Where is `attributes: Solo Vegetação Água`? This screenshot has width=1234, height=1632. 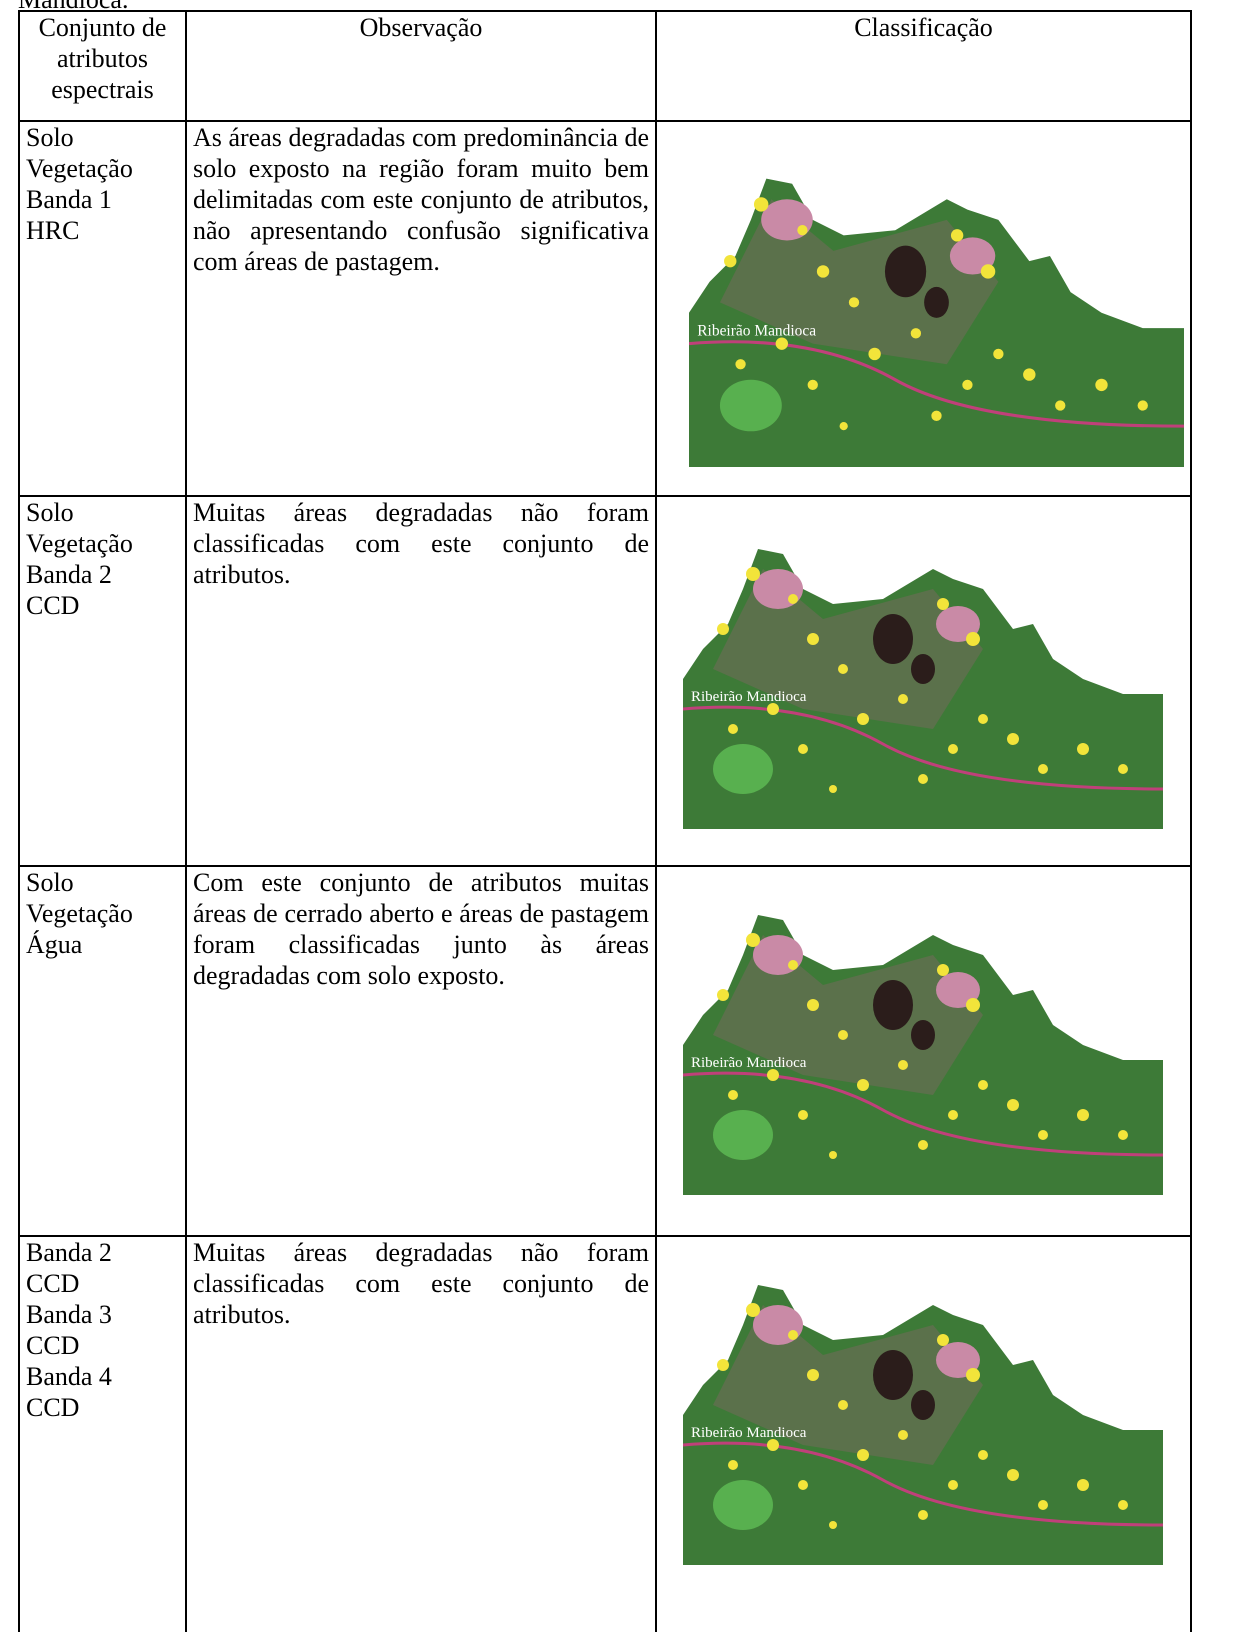
attributes: Solo Vegetação Água is located at coordinates (102, 1051).